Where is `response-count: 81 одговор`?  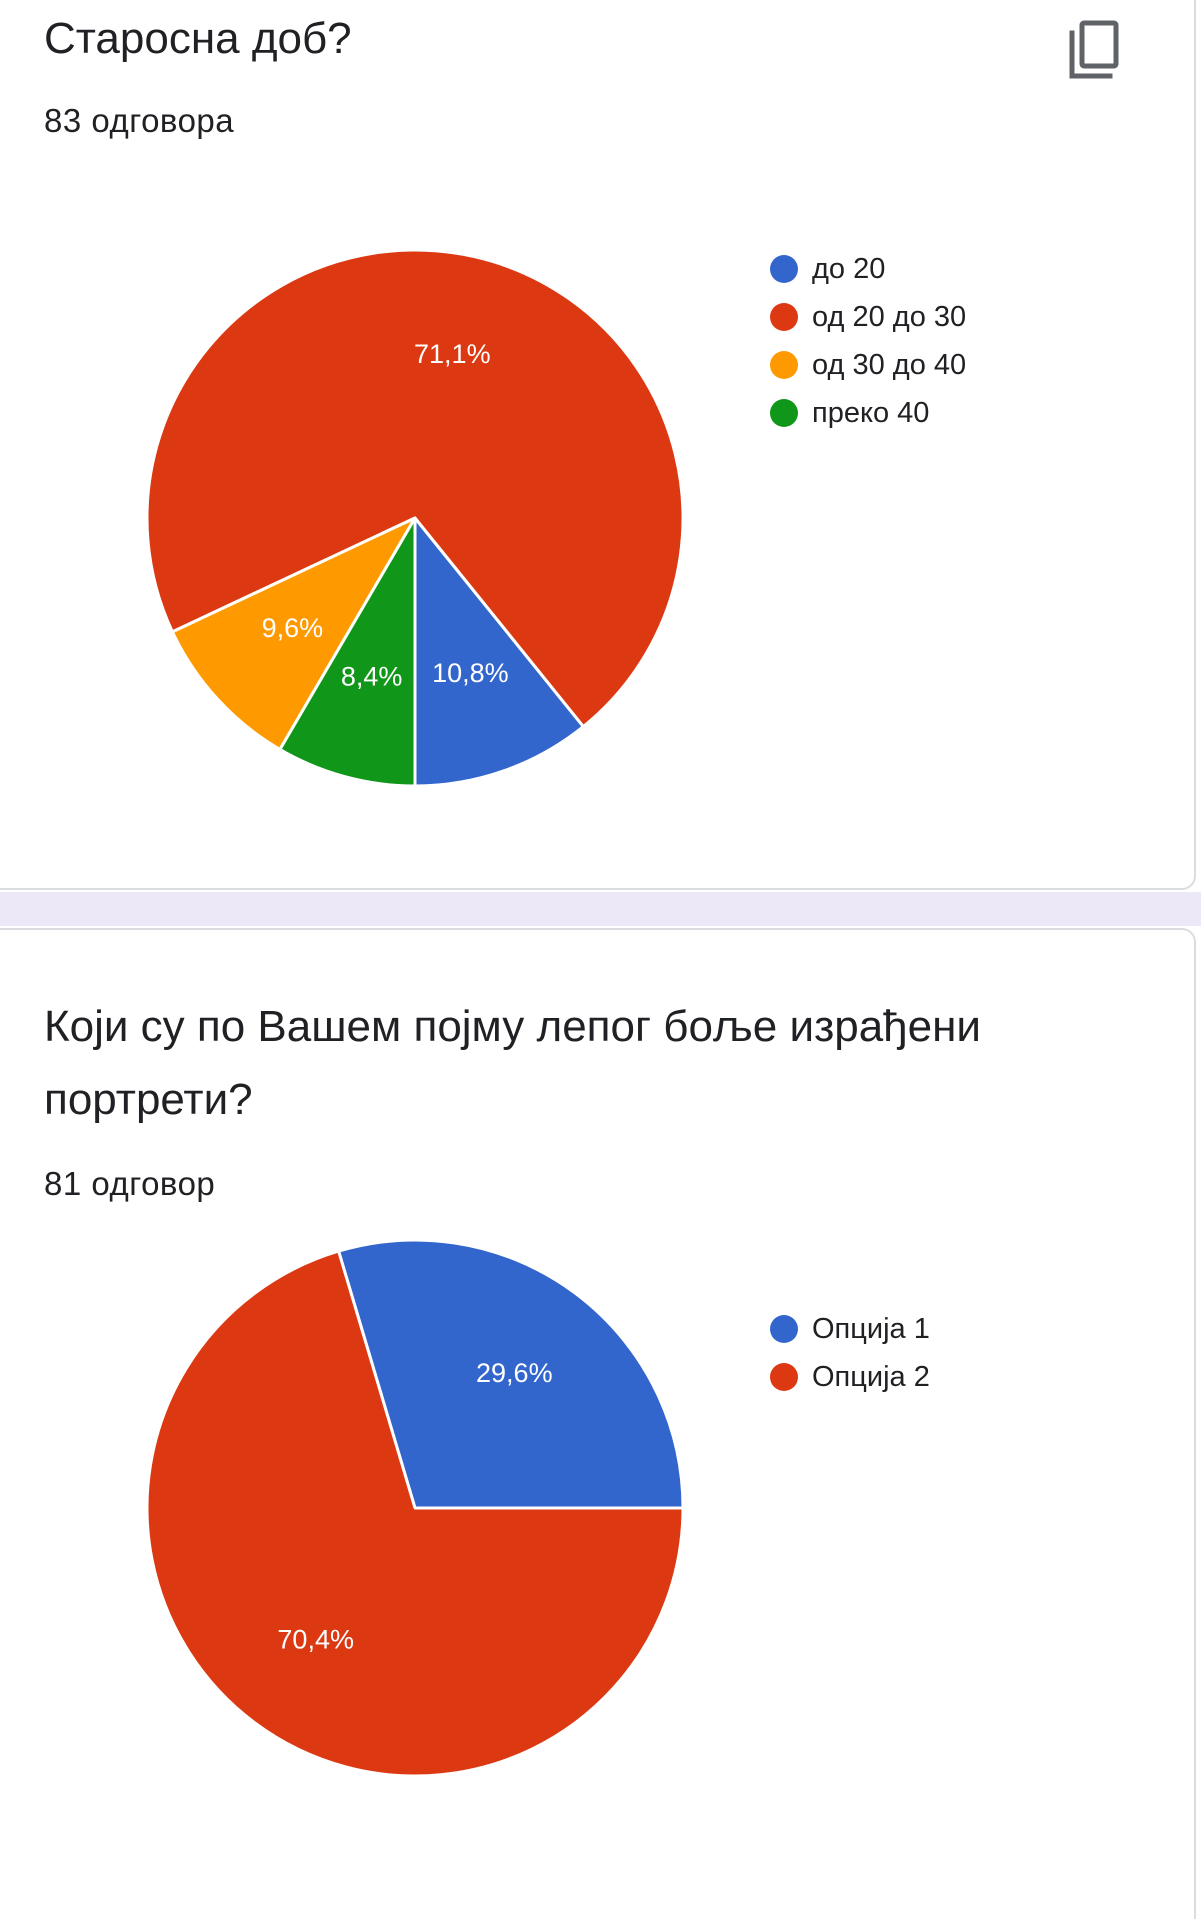 response-count: 81 одговор is located at coordinates (130, 1183).